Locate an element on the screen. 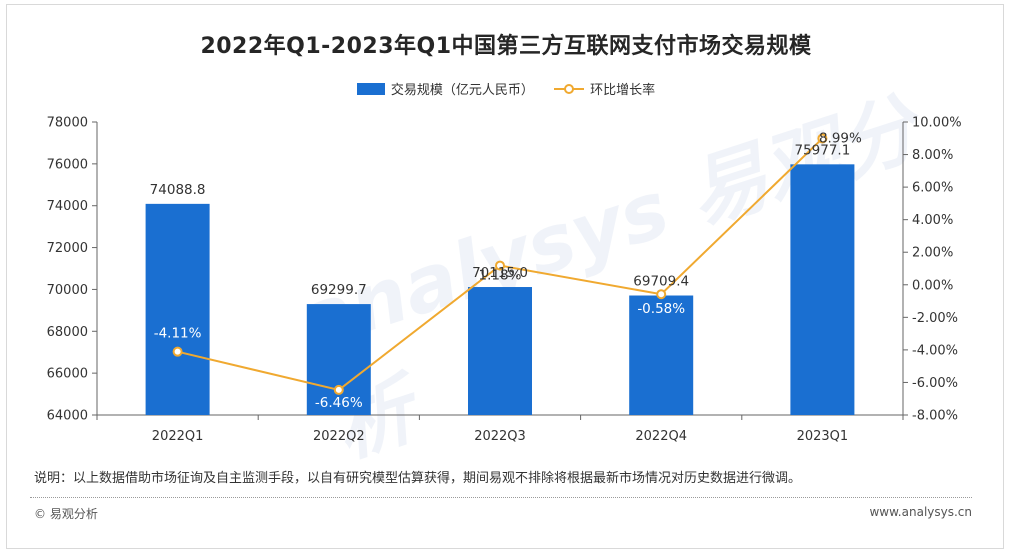 This screenshot has width=1012, height=555. bar-value-label: 69709.4 is located at coordinates (661, 282).